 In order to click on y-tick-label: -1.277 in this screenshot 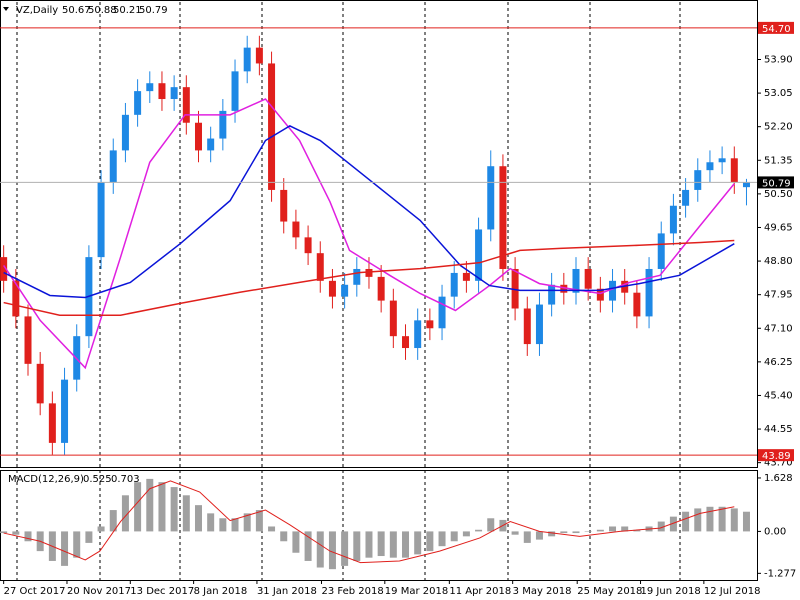, I will do `click(780, 573)`.